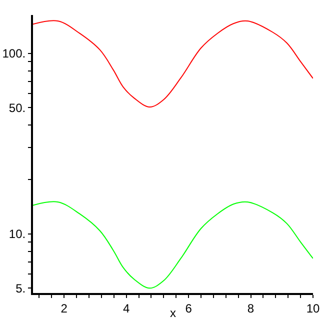 This screenshot has width=331, height=320. Describe the element at coordinates (21, 288) in the screenshot. I see `y-tick-label: 5.` at that location.